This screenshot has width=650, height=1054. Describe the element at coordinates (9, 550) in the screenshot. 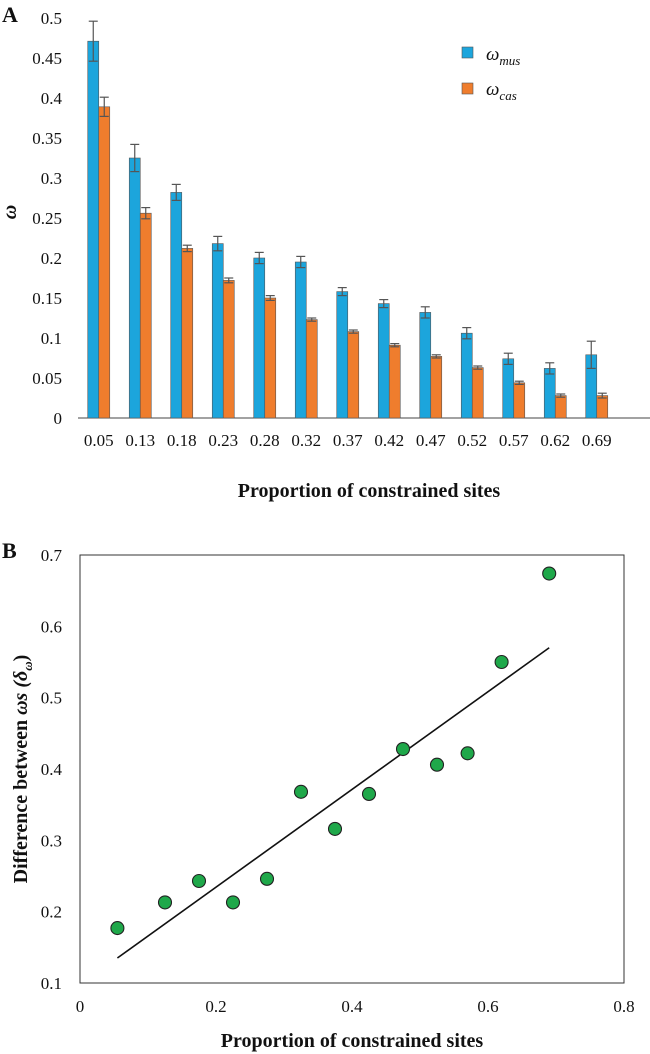

I see `panel-label-b: B` at that location.